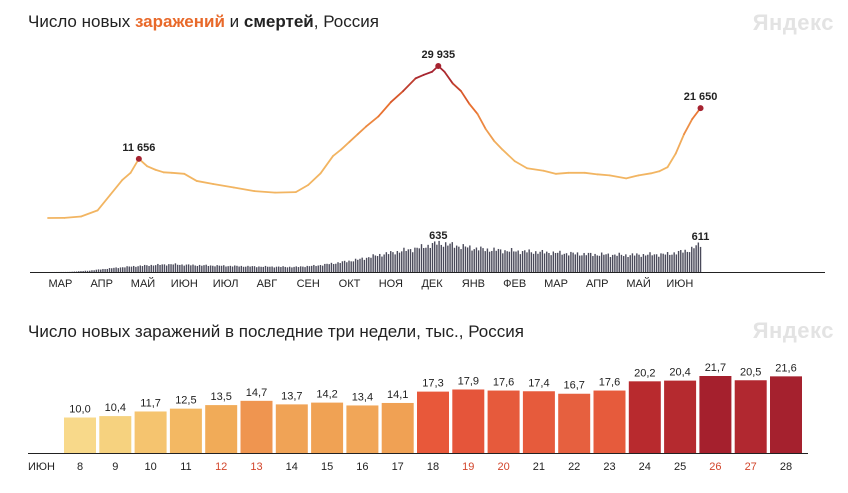  What do you see at coordinates (679, 284) in the screenshot?
I see `month-tick-label: ИЮН` at bounding box center [679, 284].